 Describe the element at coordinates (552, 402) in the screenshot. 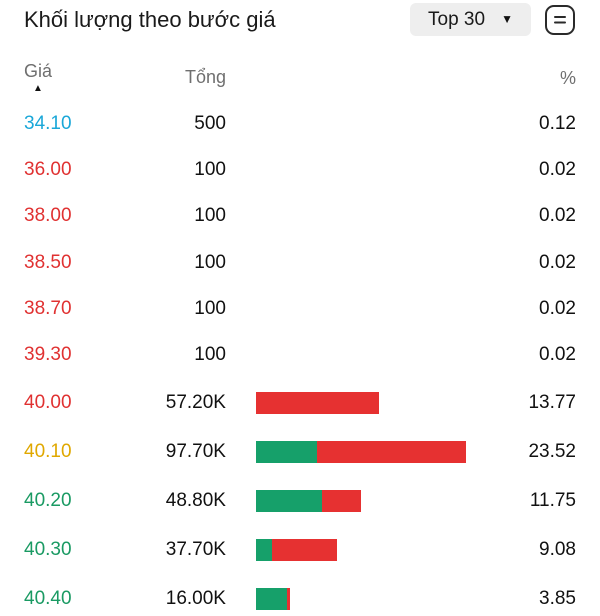

I see `percent-cell: 13.77` at that location.